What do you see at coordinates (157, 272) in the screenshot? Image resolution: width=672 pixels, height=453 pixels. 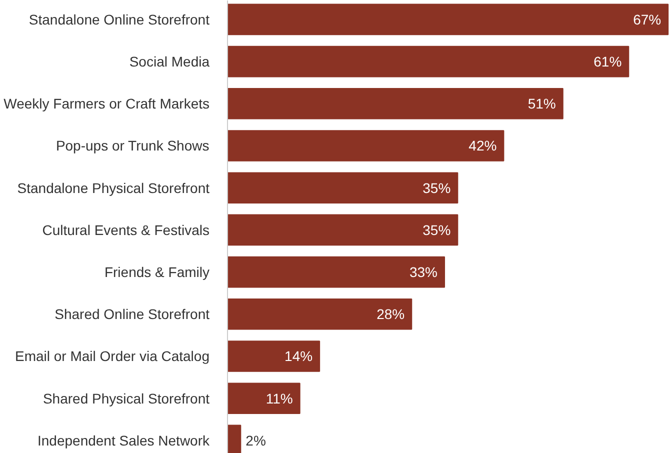 I see `y-tick-label: Friends & Family` at bounding box center [157, 272].